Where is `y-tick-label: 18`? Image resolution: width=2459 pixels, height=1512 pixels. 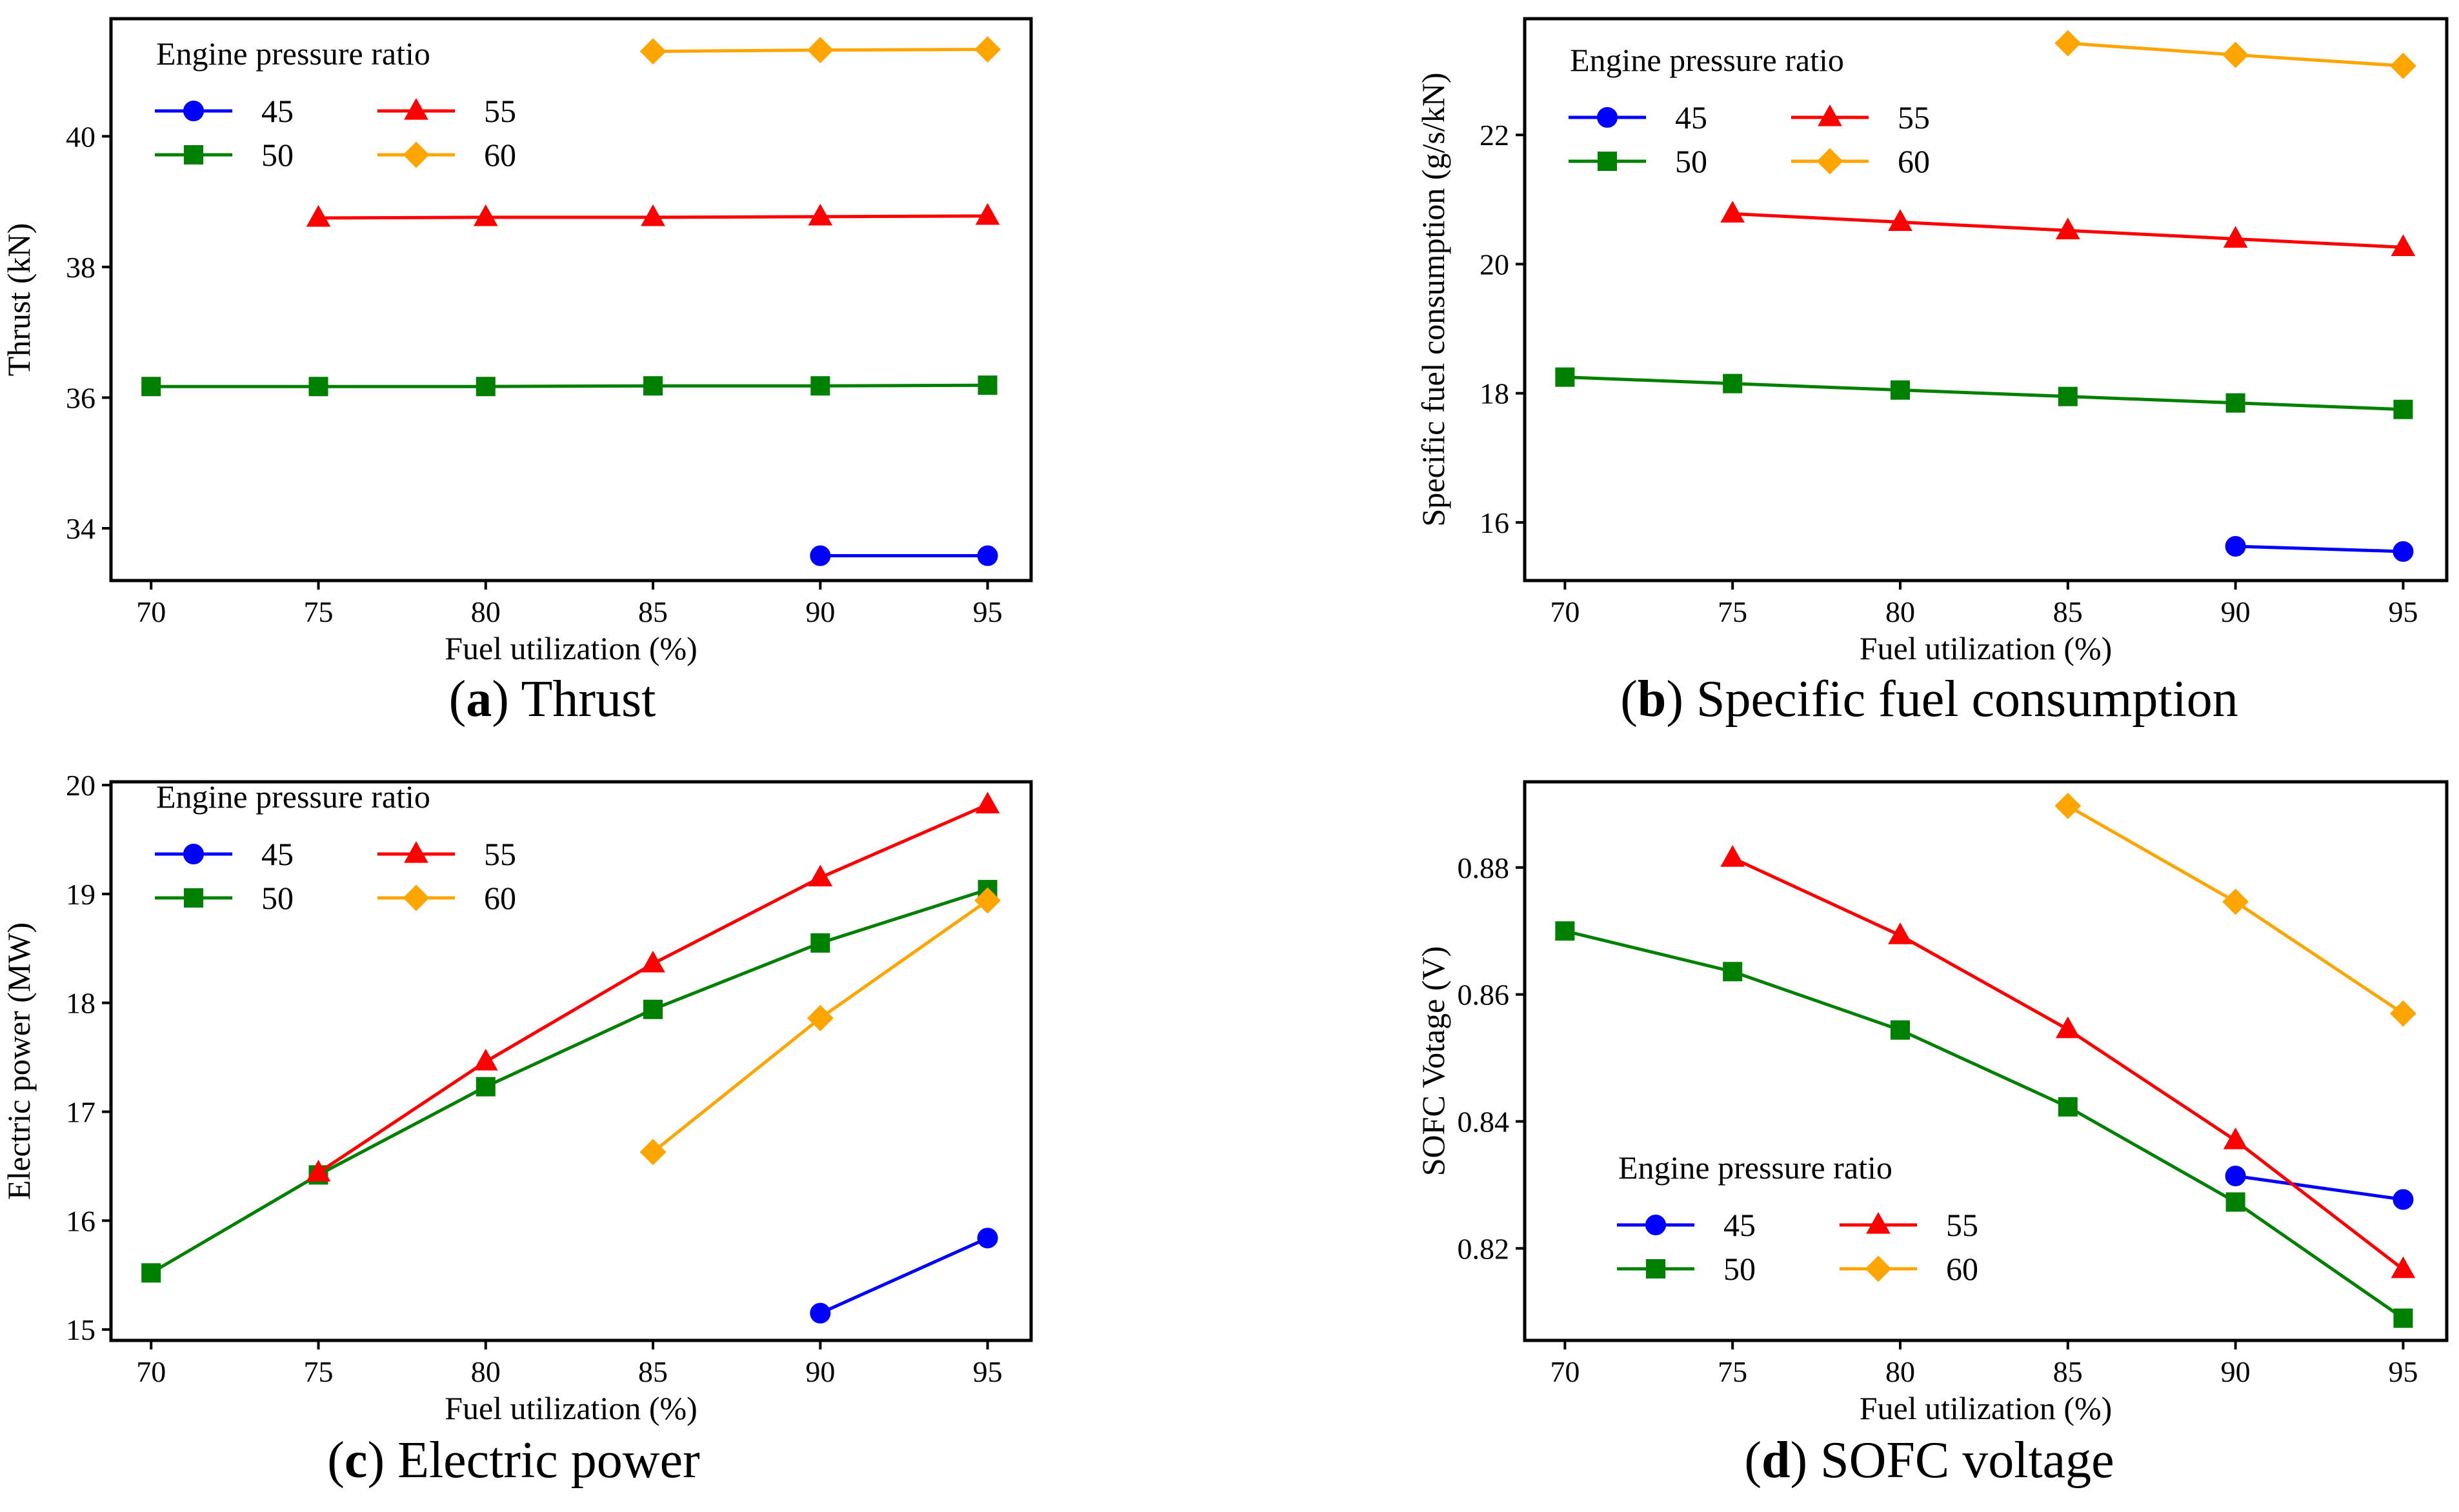 y-tick-label: 18 is located at coordinates (1494, 394).